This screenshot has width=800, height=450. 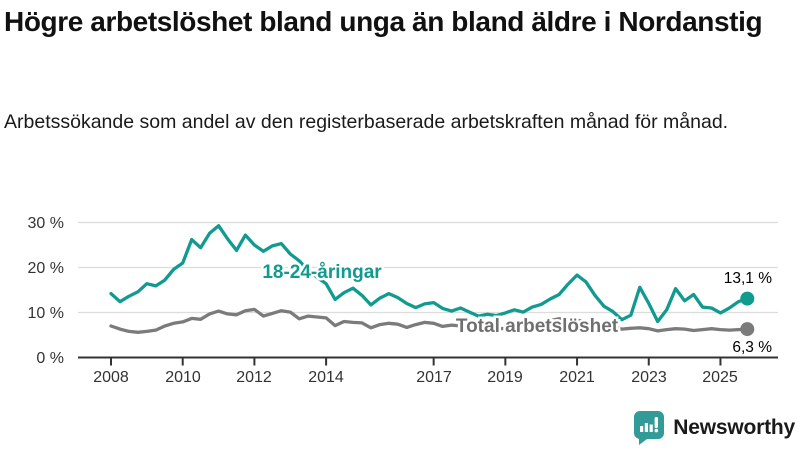 What do you see at coordinates (46, 313) in the screenshot?
I see `y-tick-label: 10 %` at bounding box center [46, 313].